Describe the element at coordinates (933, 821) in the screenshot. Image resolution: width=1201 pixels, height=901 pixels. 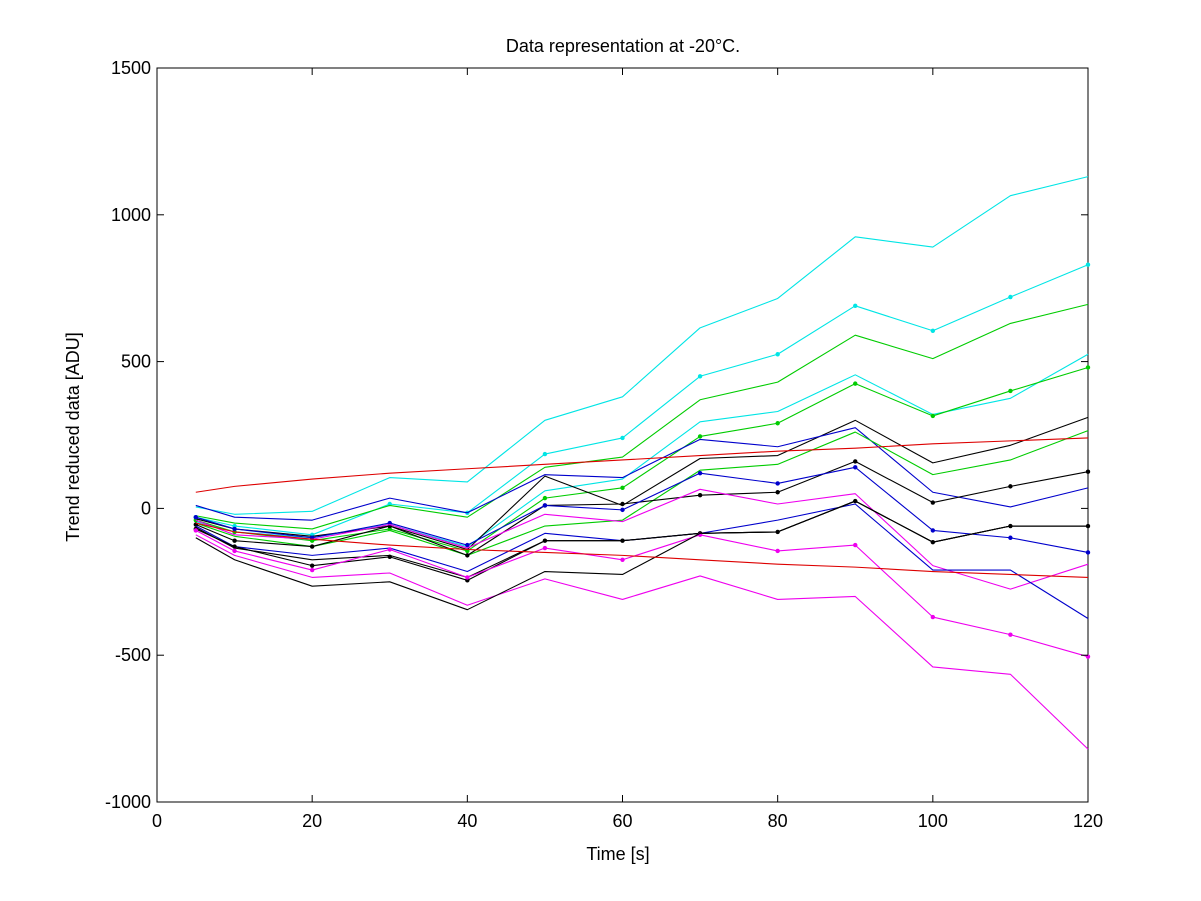
I see `x-tick-label: 100` at that location.